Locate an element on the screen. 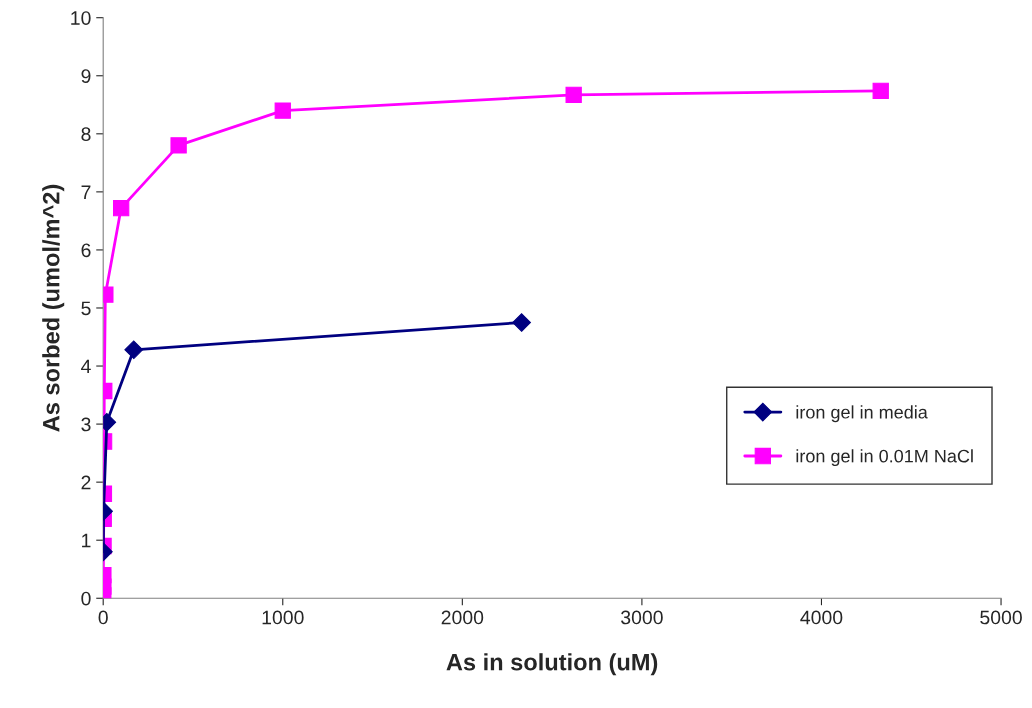 This screenshot has height=708, width=1032. y-tick-label: 3 is located at coordinates (86, 424).